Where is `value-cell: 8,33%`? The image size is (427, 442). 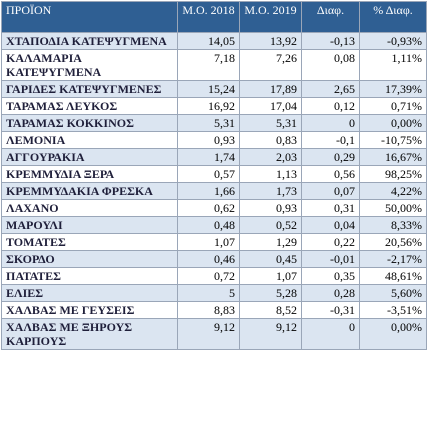 value-cell: 8,33% is located at coordinates (393, 225).